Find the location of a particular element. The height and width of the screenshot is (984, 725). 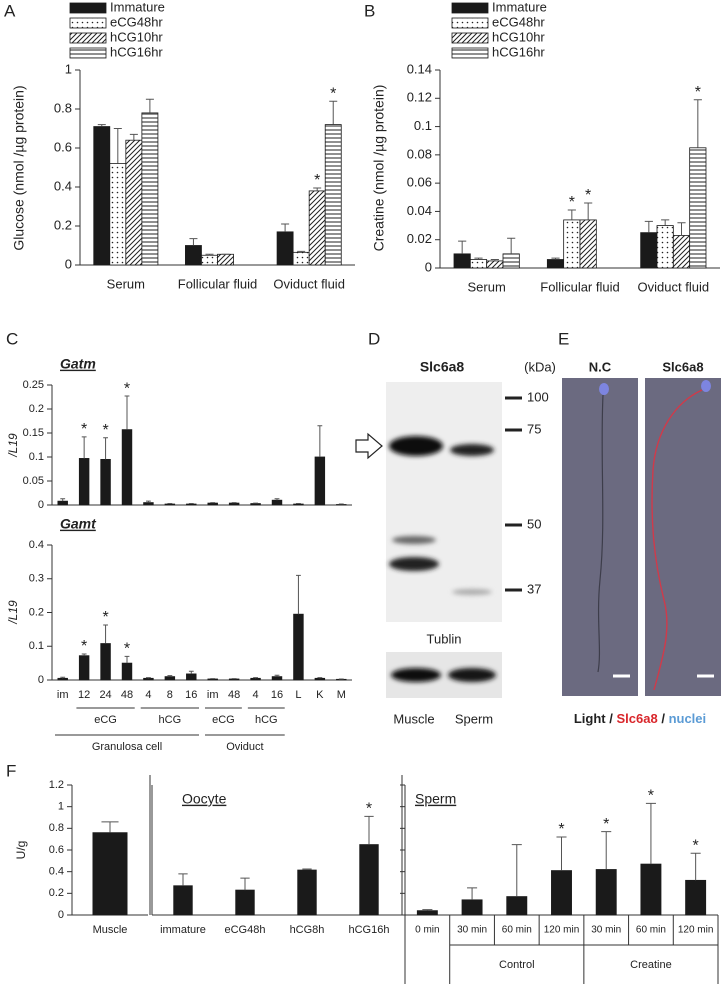

y-axis-label: /L19 is located at coordinates (13, 445).